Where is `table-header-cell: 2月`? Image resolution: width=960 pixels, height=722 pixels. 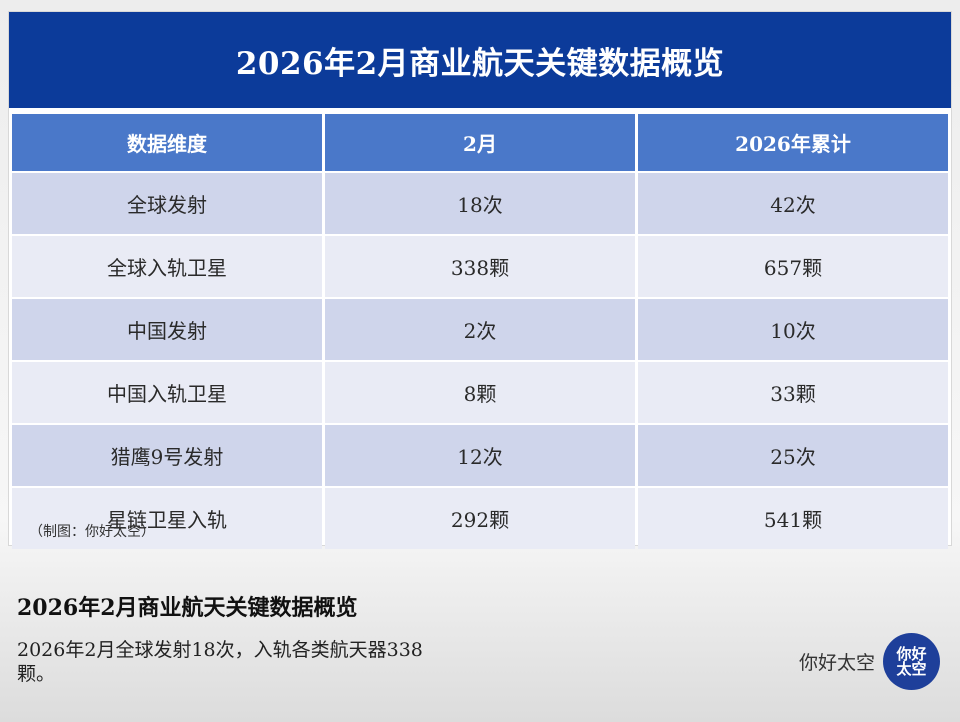 table-header-cell: 2月 is located at coordinates (480, 142).